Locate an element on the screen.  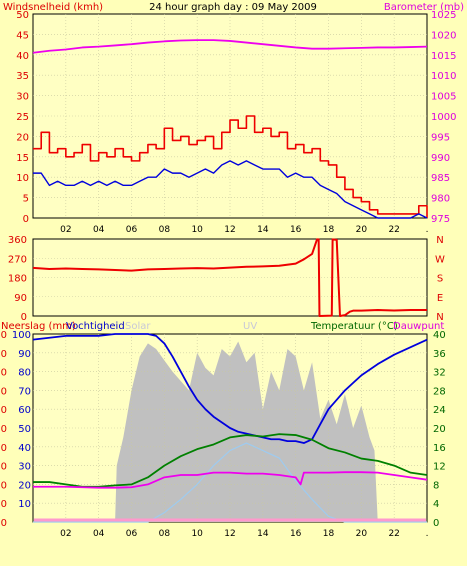
humidity-tick-label: 30 is located at coordinates (24, 467).